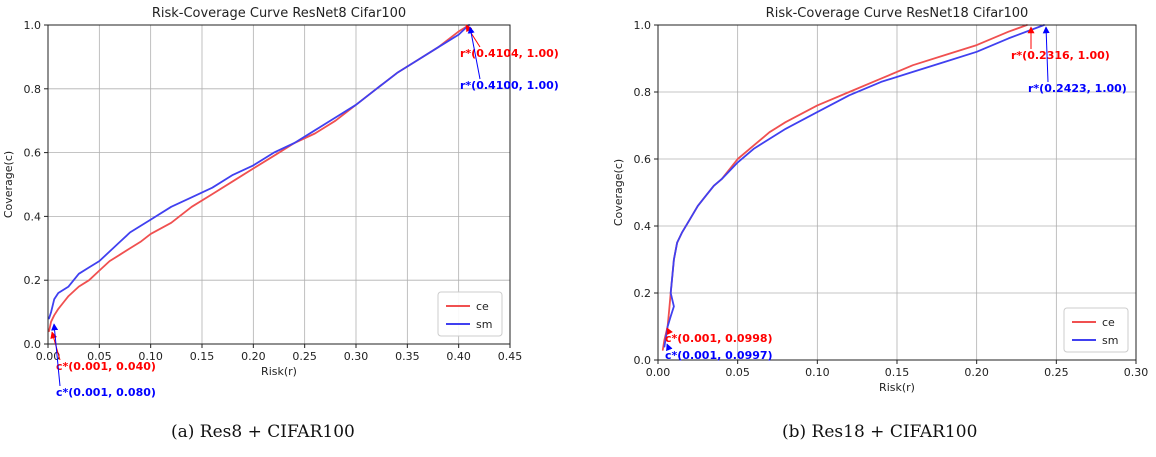 The image size is (1156, 457). What do you see at coordinates (1077, 88) in the screenshot?
I see `annotation-label: r*(0.2423, 1.00)` at bounding box center [1077, 88].